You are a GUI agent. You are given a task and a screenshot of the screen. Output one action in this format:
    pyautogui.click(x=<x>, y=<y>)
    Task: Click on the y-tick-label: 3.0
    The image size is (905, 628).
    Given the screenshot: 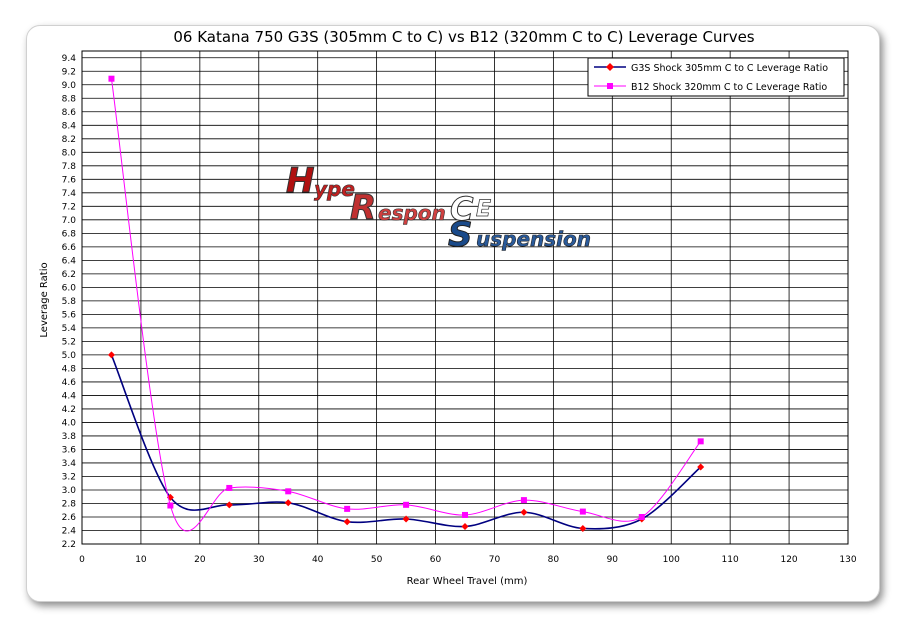 What is the action you would take?
    pyautogui.click(x=69, y=491)
    